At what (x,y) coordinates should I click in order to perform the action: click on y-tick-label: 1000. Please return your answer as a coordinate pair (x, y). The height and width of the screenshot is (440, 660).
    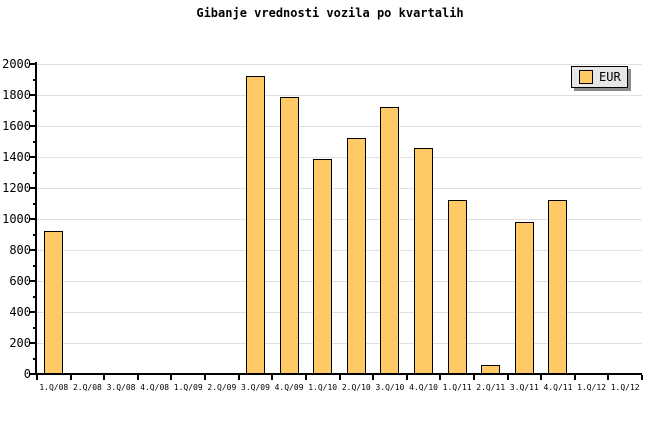
    Looking at the image, I should click on (16, 219).